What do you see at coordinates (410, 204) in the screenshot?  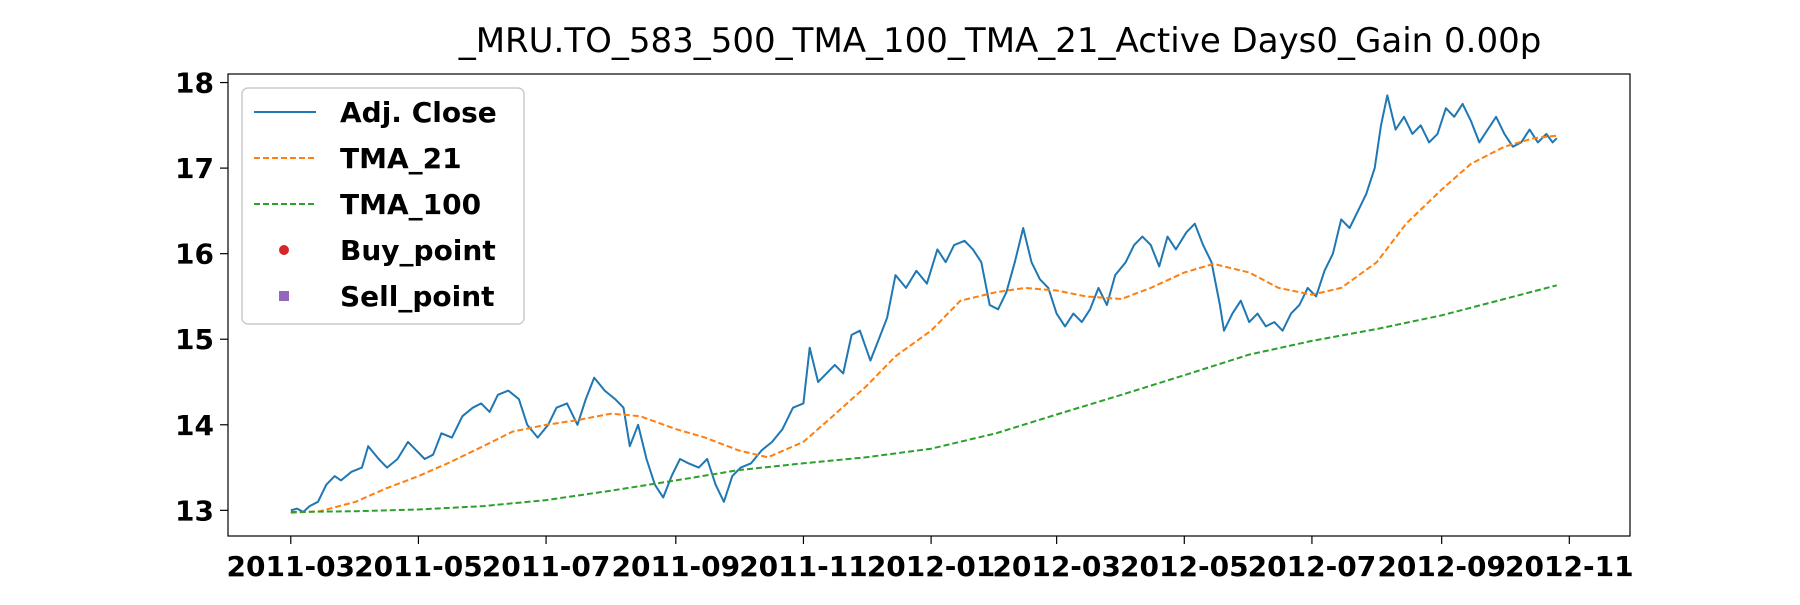 I see `tma-100-legend-label: TMA_100` at bounding box center [410, 204].